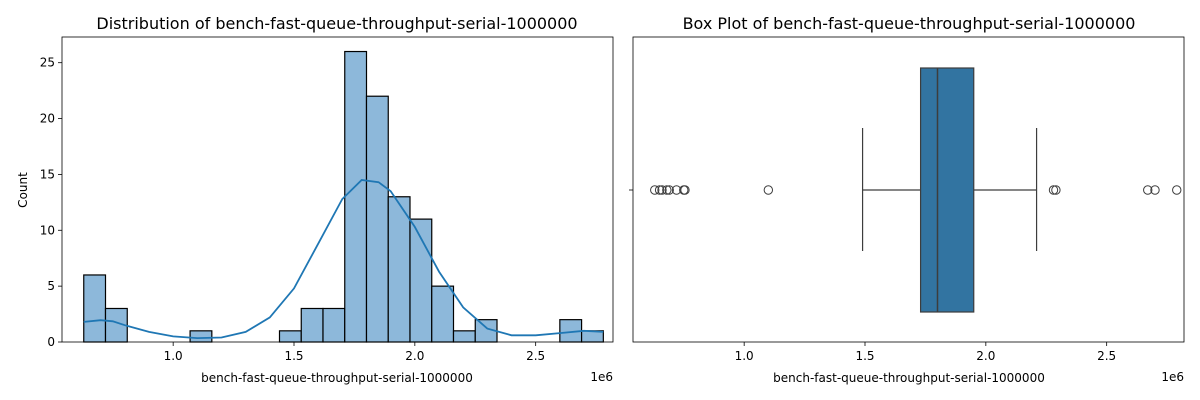 The height and width of the screenshot is (400, 1200). Describe the element at coordinates (47, 63) in the screenshot. I see `histogram-y-tick-label: 25` at that location.